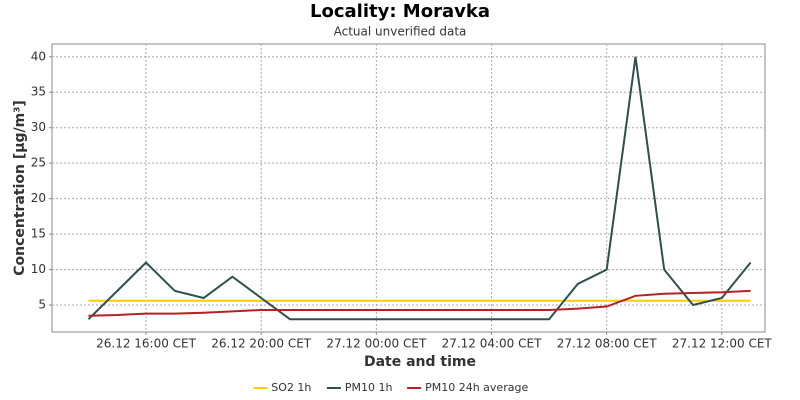  I want to click on y-tick-label: 10, so click(38, 269).